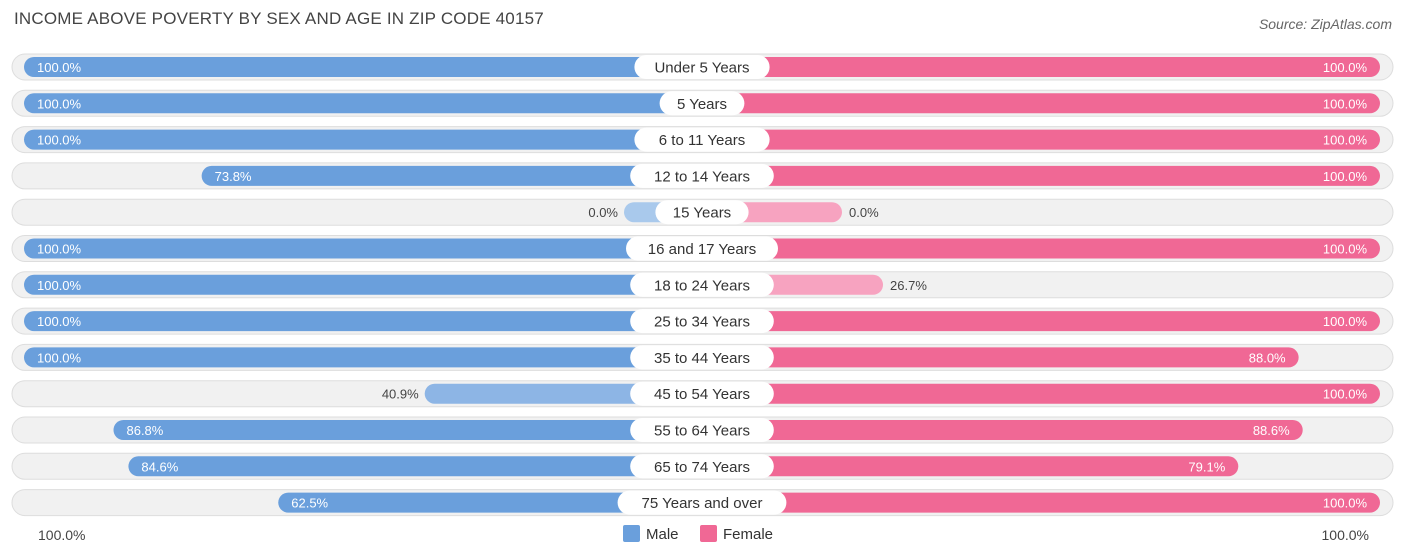  What do you see at coordinates (864, 212) in the screenshot?
I see `female-value-label-15-years: 0.0%` at bounding box center [864, 212].